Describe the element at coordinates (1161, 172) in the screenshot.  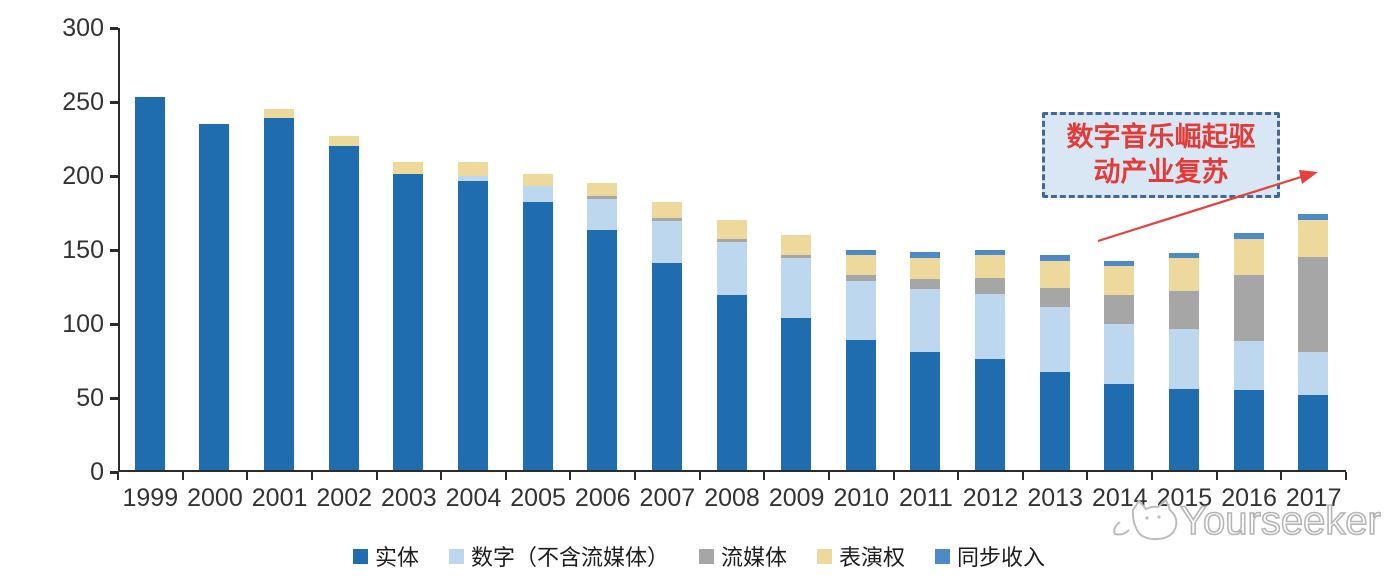
I see `annotation-text-line2: 动产业复苏` at that location.